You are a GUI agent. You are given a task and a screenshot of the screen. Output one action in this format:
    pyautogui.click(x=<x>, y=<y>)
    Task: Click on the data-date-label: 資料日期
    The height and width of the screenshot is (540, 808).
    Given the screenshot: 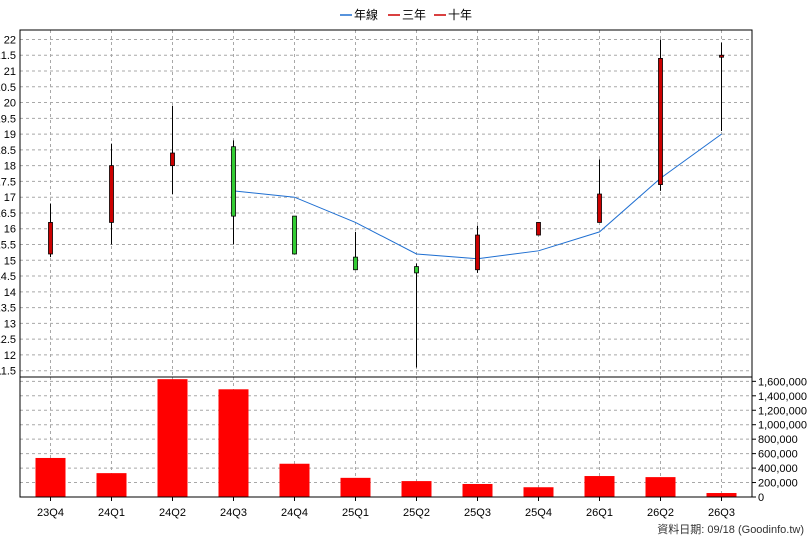 What is the action you would take?
    pyautogui.click(x=679, y=530)
    